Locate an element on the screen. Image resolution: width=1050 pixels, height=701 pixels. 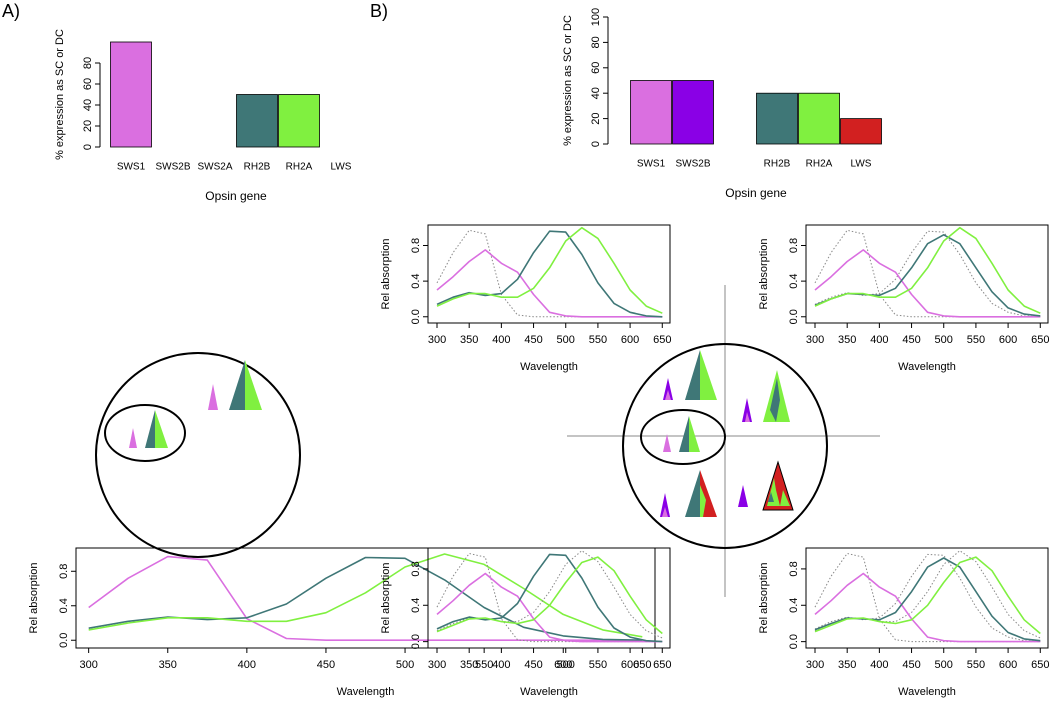
plot-frame is located at coordinates (365, 598).